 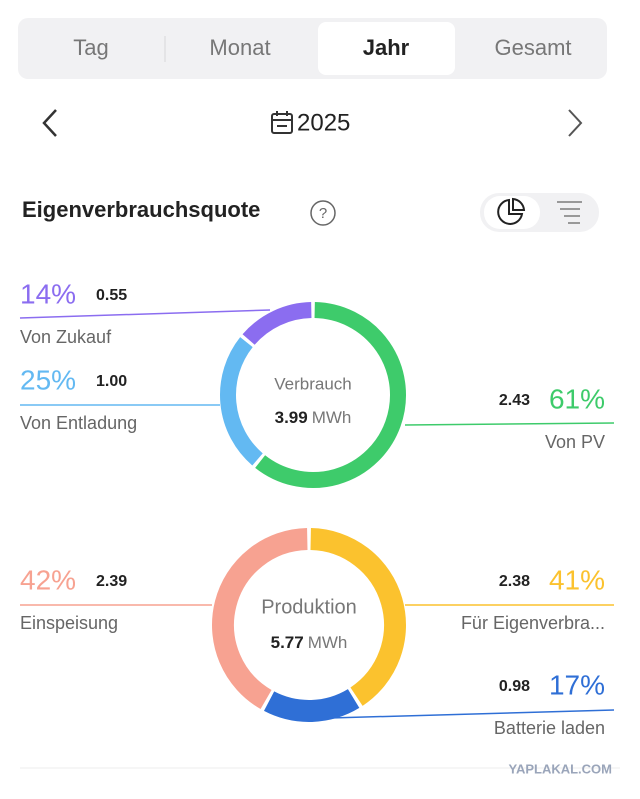 What do you see at coordinates (575, 442) in the screenshot?
I see `category-label: Von PV` at bounding box center [575, 442].